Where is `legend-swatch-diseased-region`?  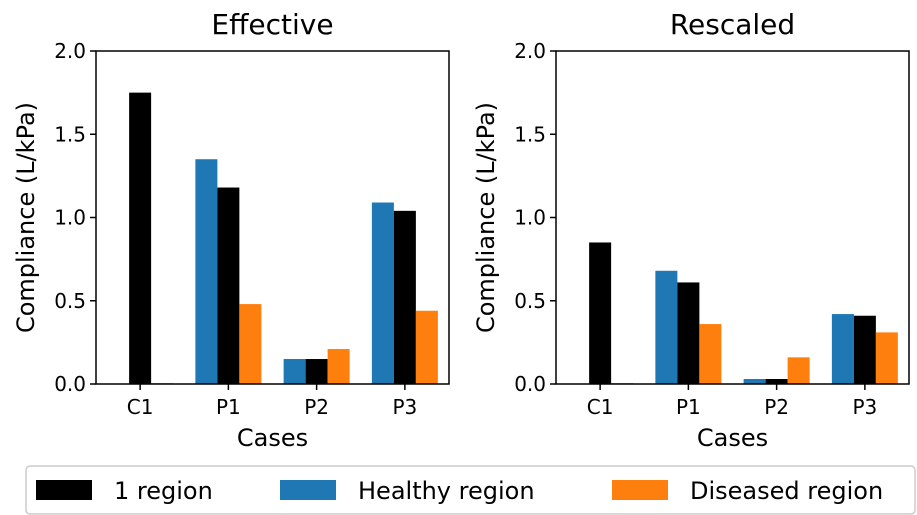
legend-swatch-diseased-region is located at coordinates (640, 490).